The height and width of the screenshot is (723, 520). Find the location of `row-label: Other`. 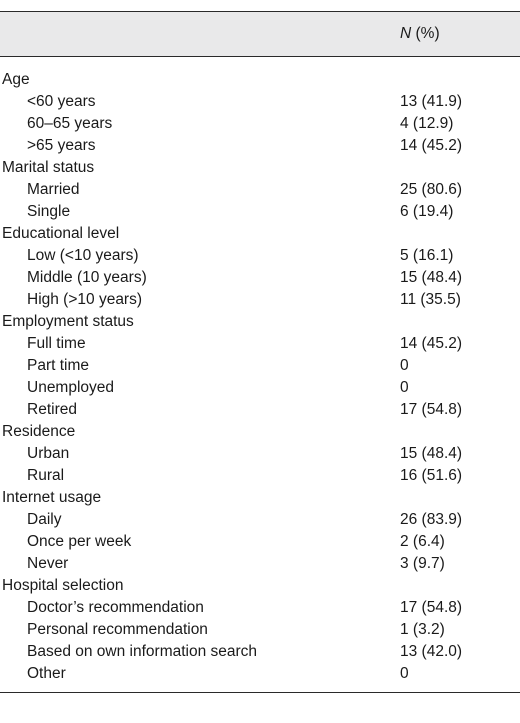

row-label: Other is located at coordinates (46, 673).